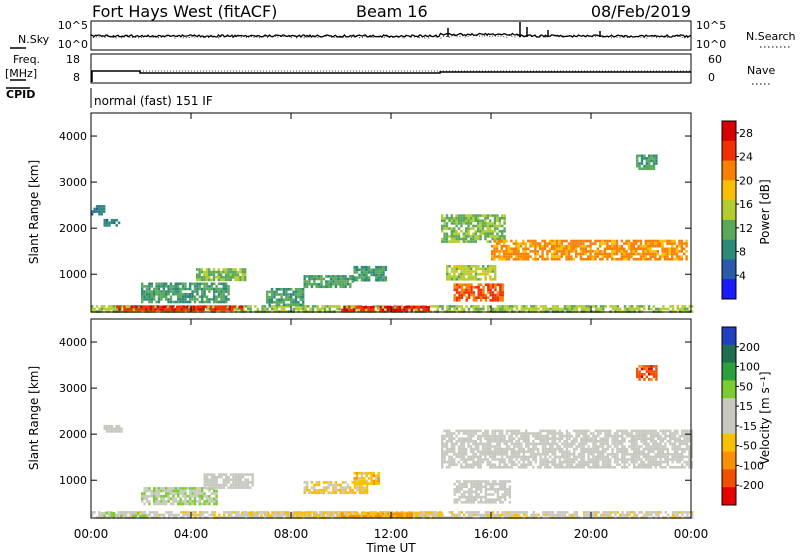 The width and height of the screenshot is (800, 554). Describe the element at coordinates (746, 204) in the screenshot. I see `power-colorbar-tick-label: 16` at that location.